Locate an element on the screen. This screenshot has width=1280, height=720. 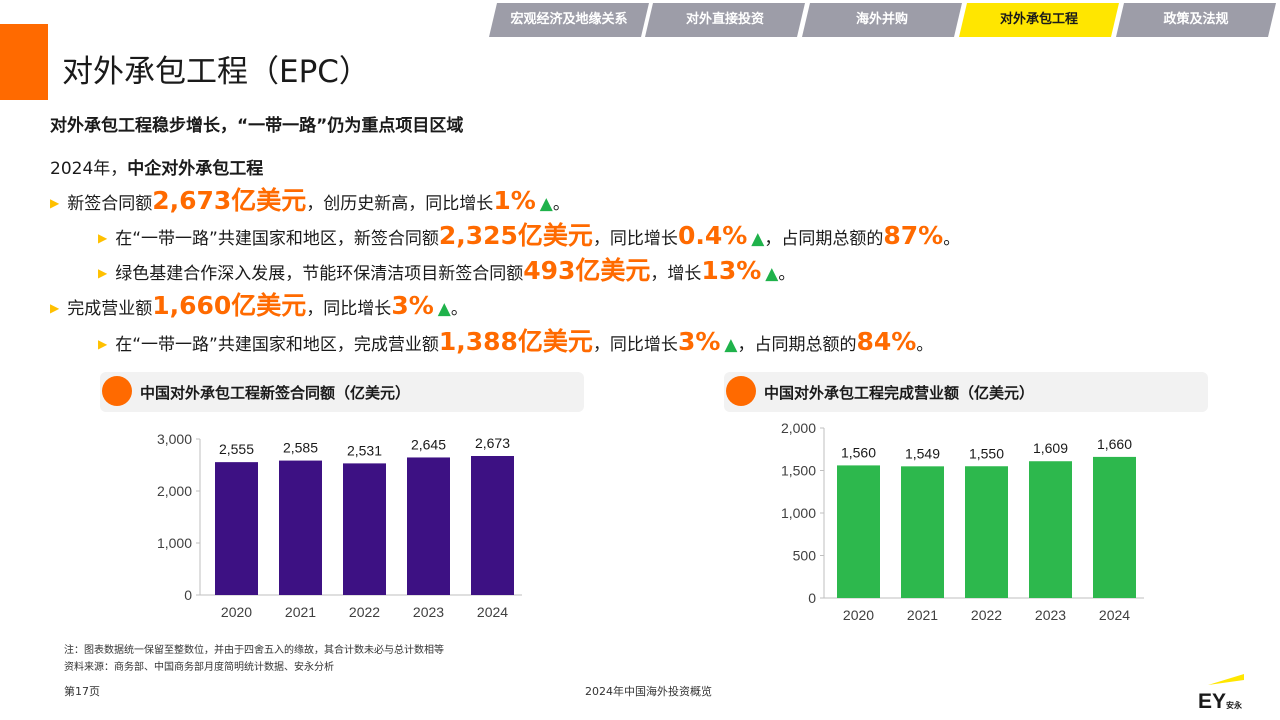
data-label-2023: 2,645 is located at coordinates (428, 444).